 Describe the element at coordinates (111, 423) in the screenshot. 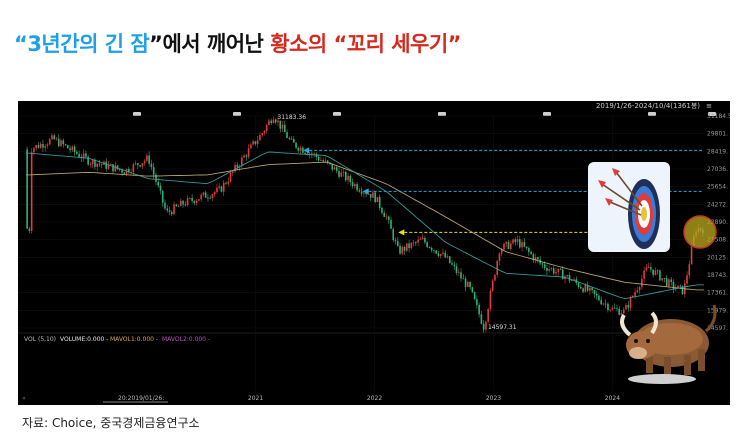

I see `source-note: 자료: Choice, 중국경제금융연구소` at that location.